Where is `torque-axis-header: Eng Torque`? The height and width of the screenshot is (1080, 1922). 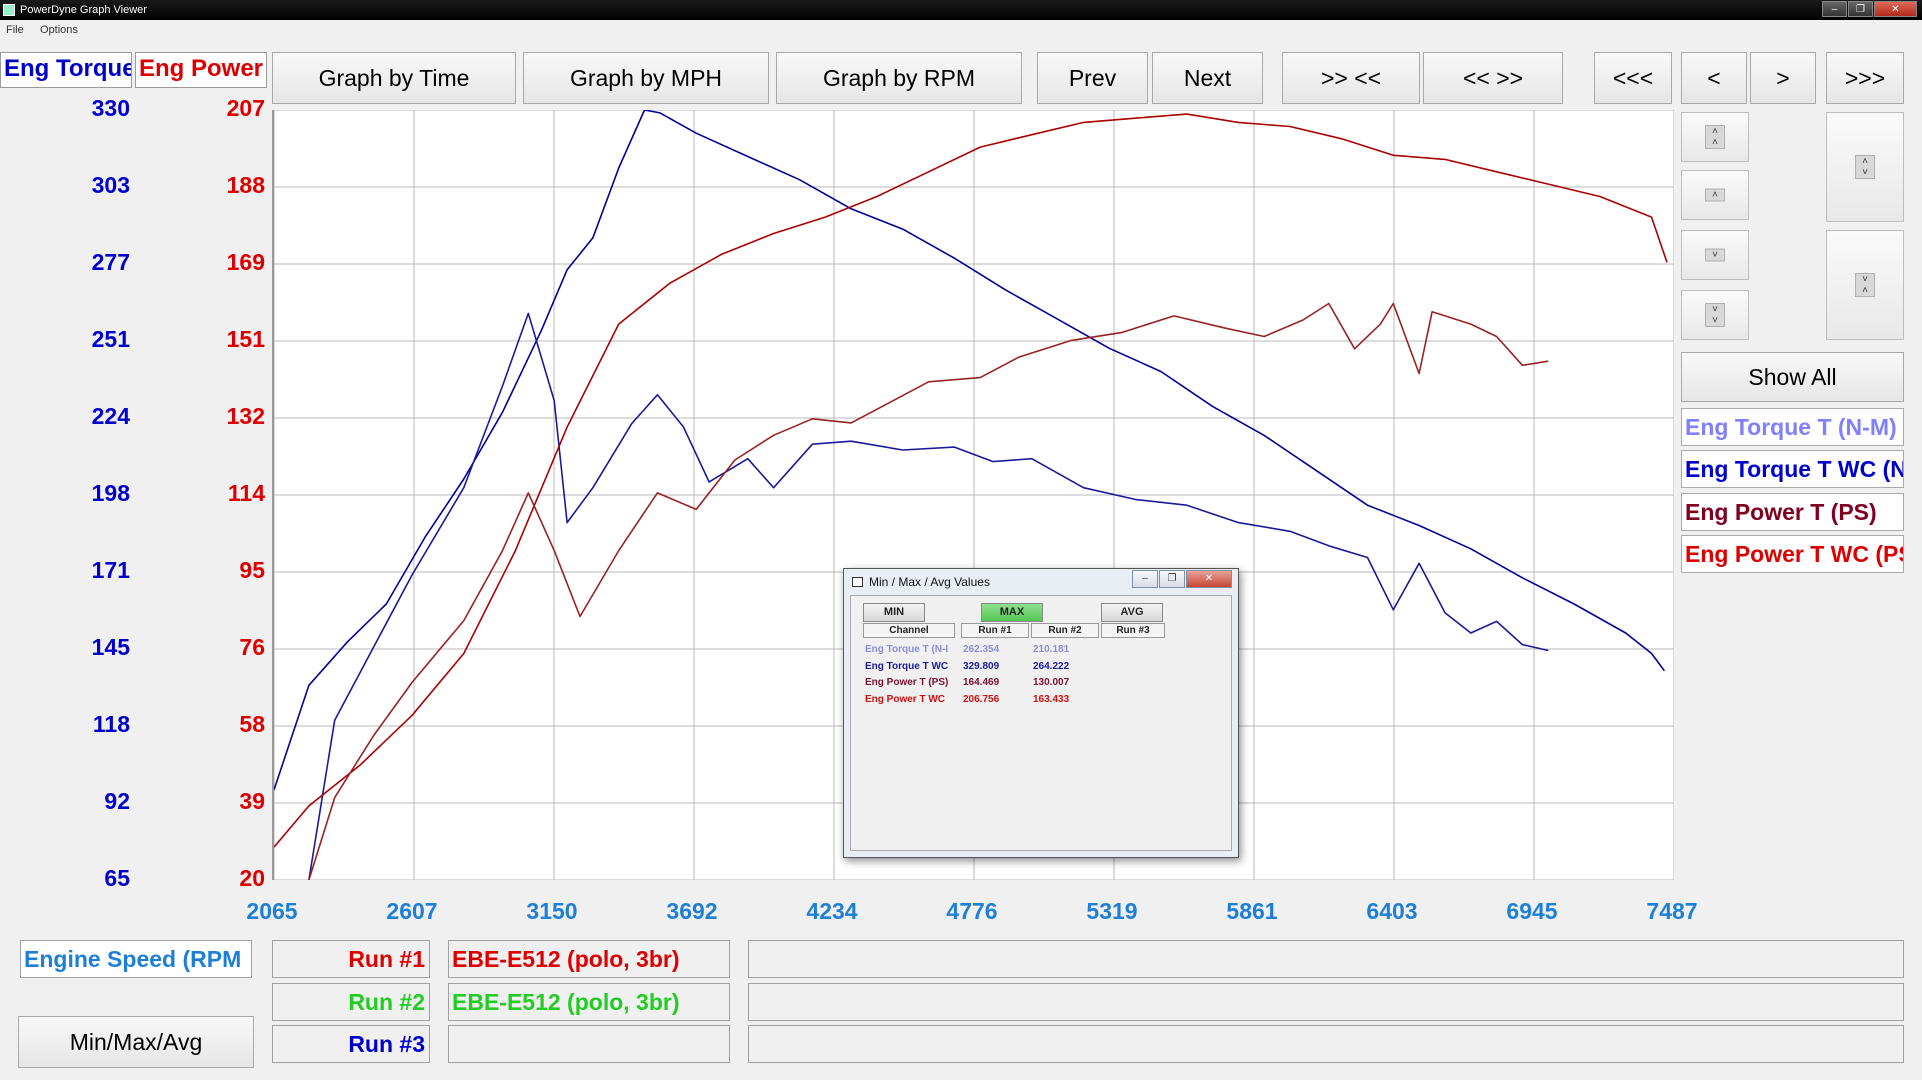 torque-axis-header: Eng Torque is located at coordinates (66, 70).